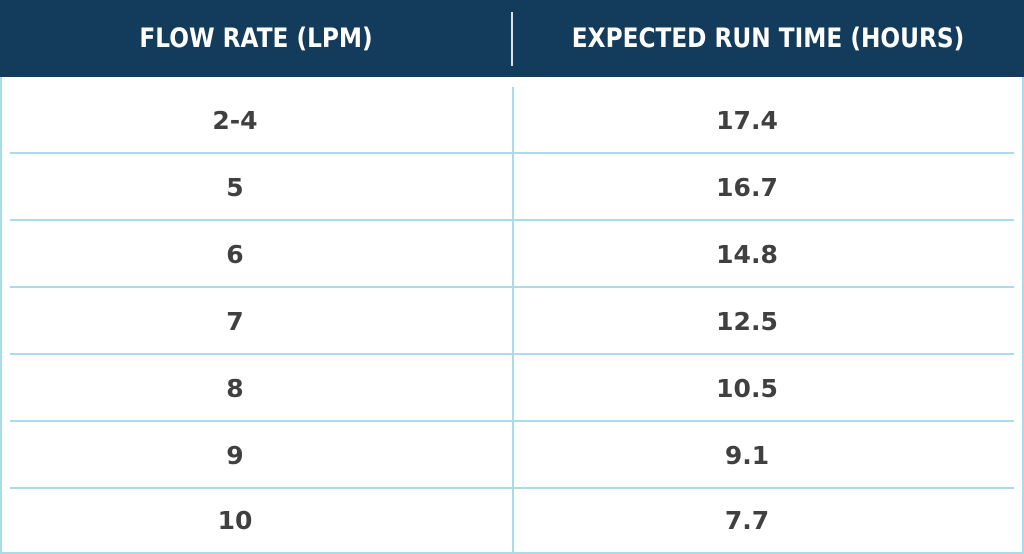 The width and height of the screenshot is (1024, 554). What do you see at coordinates (235, 520) in the screenshot?
I see `flow-rate-cell: 10` at bounding box center [235, 520].